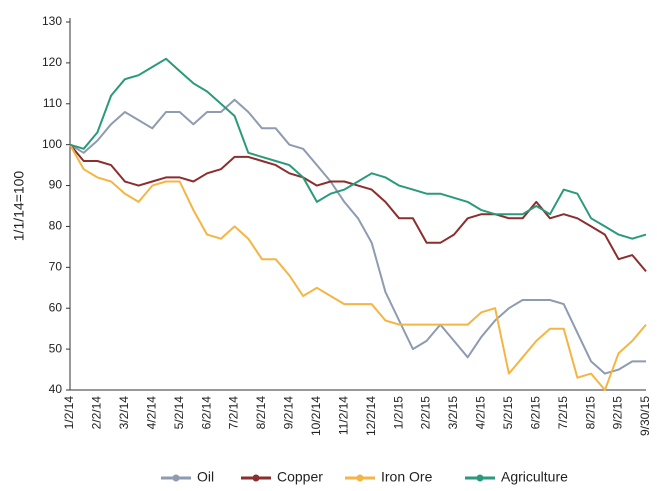 The image size is (657, 491). Describe the element at coordinates (563, 413) in the screenshot. I see `x-tick-label: 7/2/15` at that location.